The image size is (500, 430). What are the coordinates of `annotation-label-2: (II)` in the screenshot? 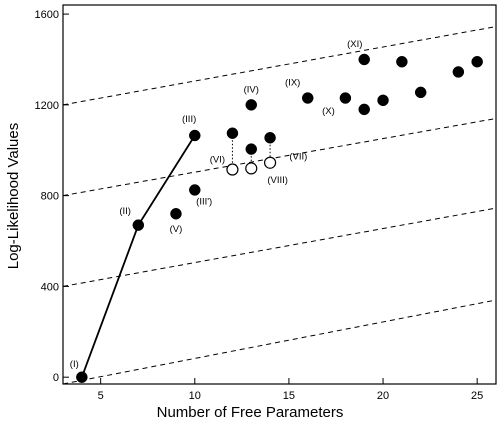 It's located at (125, 211).